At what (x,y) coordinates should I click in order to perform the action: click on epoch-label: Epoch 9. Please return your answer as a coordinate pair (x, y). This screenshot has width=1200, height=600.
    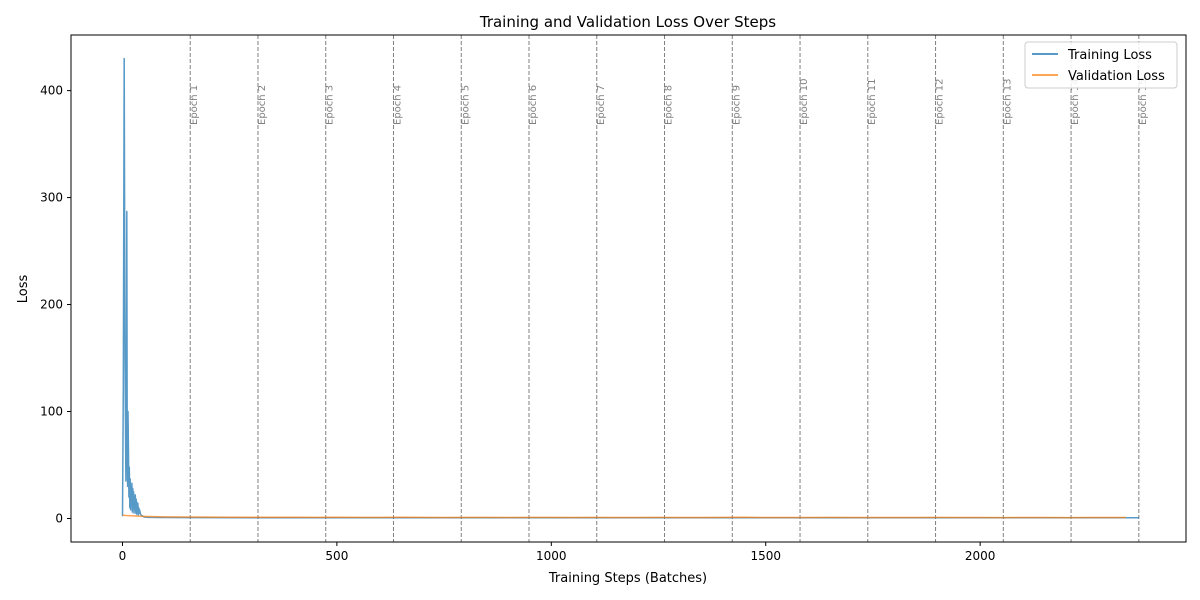
    Looking at the image, I should click on (736, 105).